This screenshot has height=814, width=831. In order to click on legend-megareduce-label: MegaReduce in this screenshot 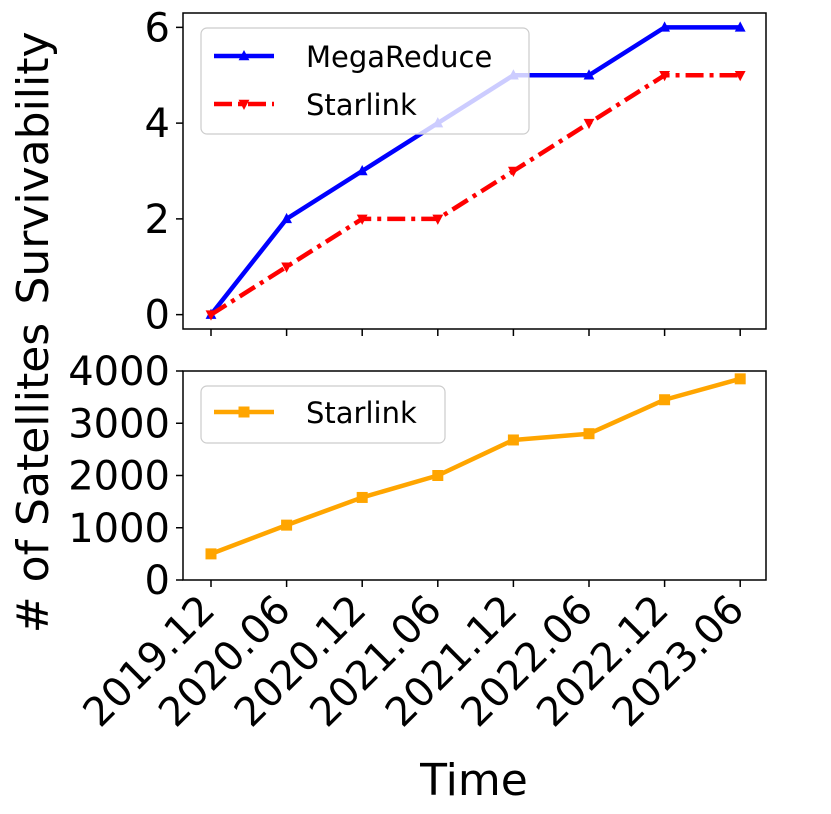, I will do `click(399, 57)`.